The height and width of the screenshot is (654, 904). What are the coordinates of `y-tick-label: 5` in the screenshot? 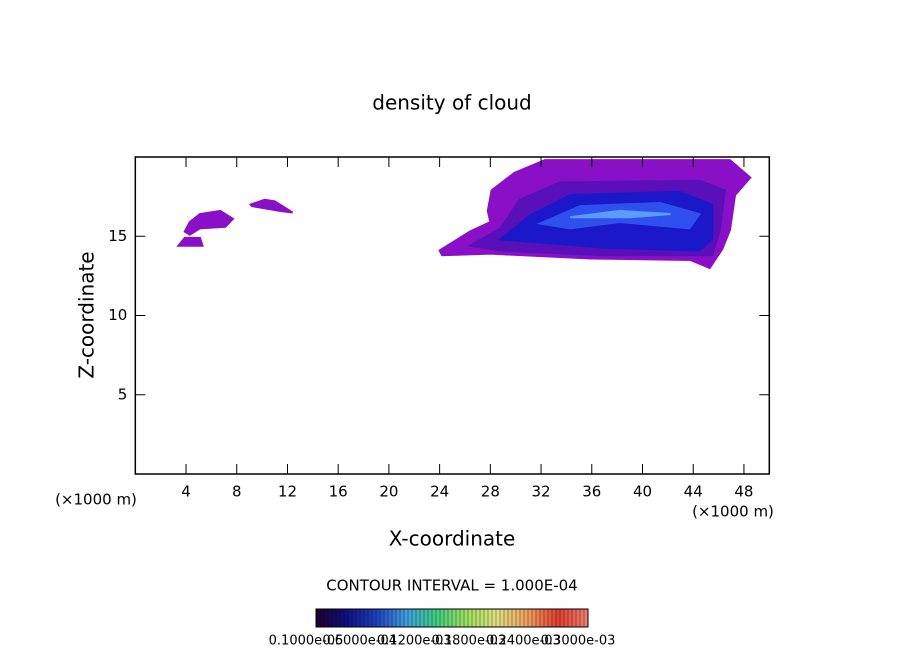 It's located at (123, 394).